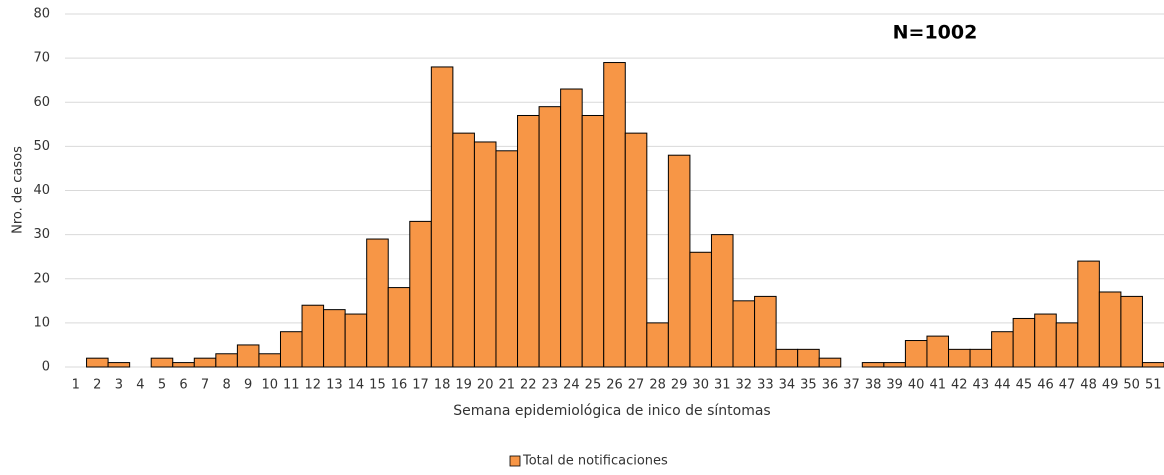 The height and width of the screenshot is (475, 1164). What do you see at coordinates (515, 461) in the screenshot?
I see `legend-swatch` at bounding box center [515, 461].